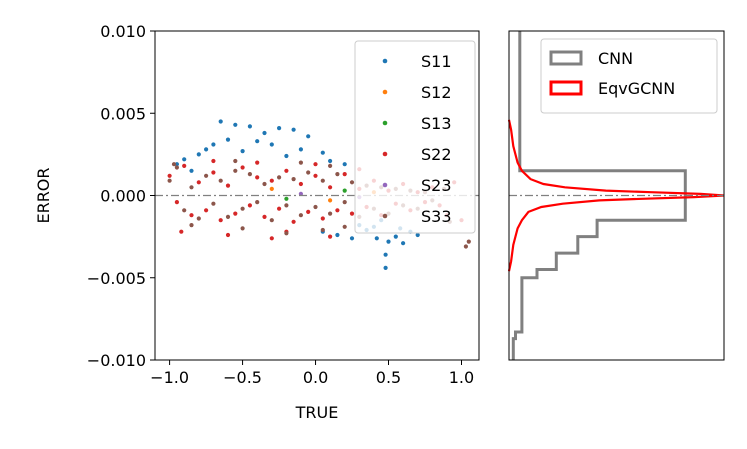 The width and height of the screenshot is (747, 449). What do you see at coordinates (436, 185) in the screenshot?
I see `legend-label-s23: S23` at bounding box center [436, 185].